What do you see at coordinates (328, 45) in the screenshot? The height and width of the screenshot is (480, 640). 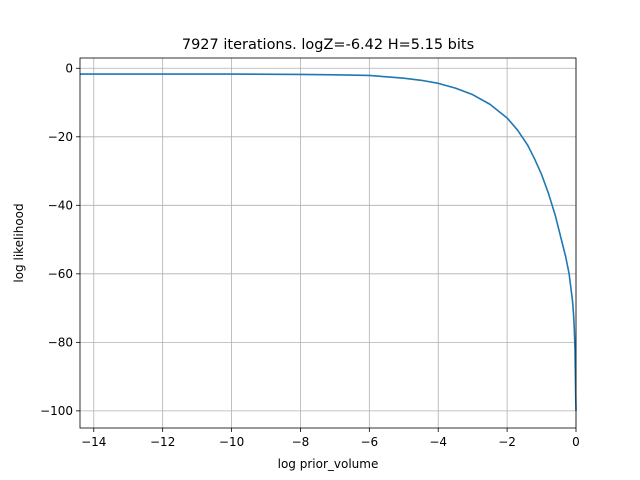 I see `chart-title: 7927 iterations. logZ=-6.42 H=5.15 bits` at bounding box center [328, 45].